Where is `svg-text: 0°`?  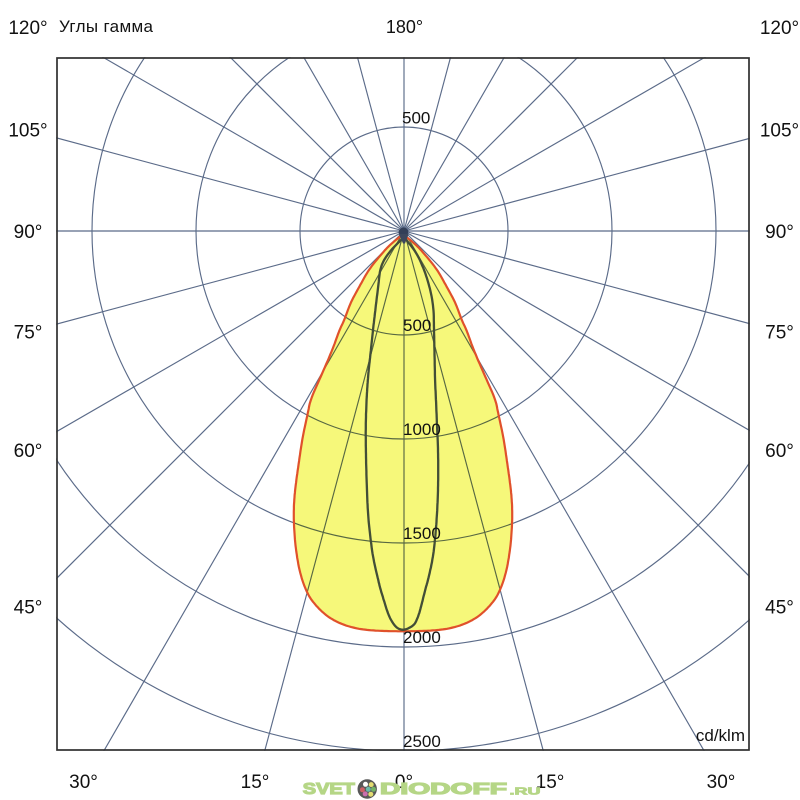
svg-text: 0° is located at coordinates (404, 782).